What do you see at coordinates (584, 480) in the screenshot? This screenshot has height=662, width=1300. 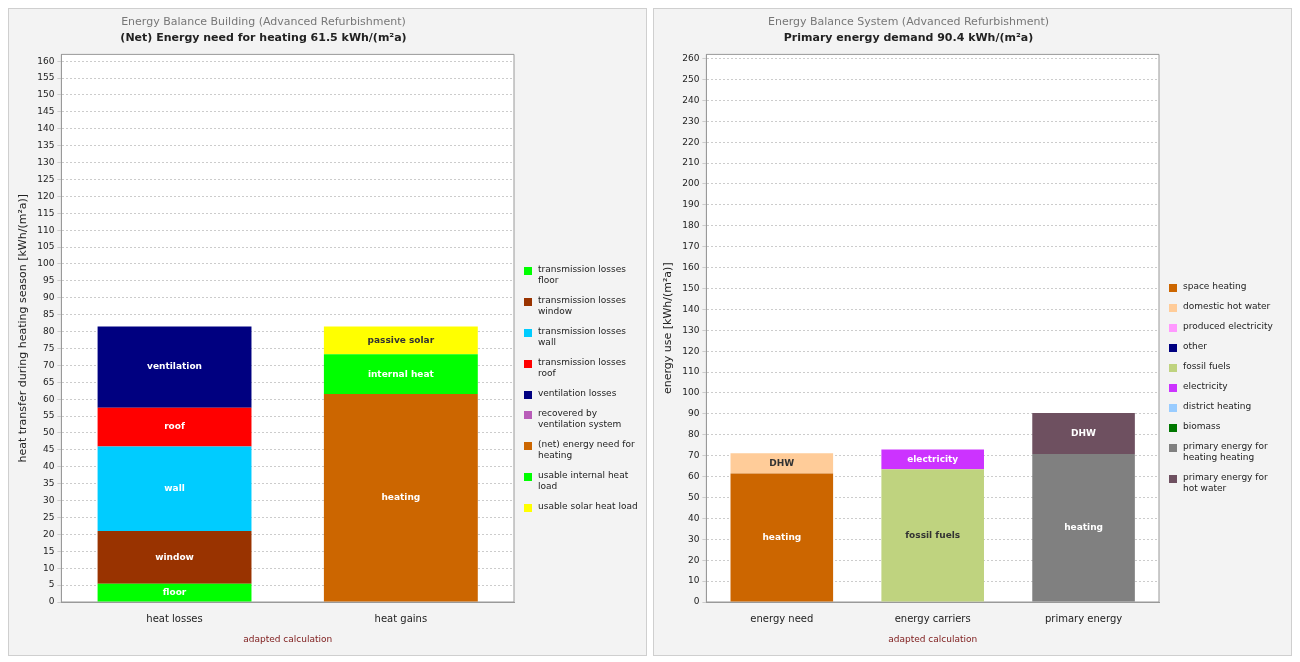 I see `legend-label: usable internal heat load` at bounding box center [584, 480].